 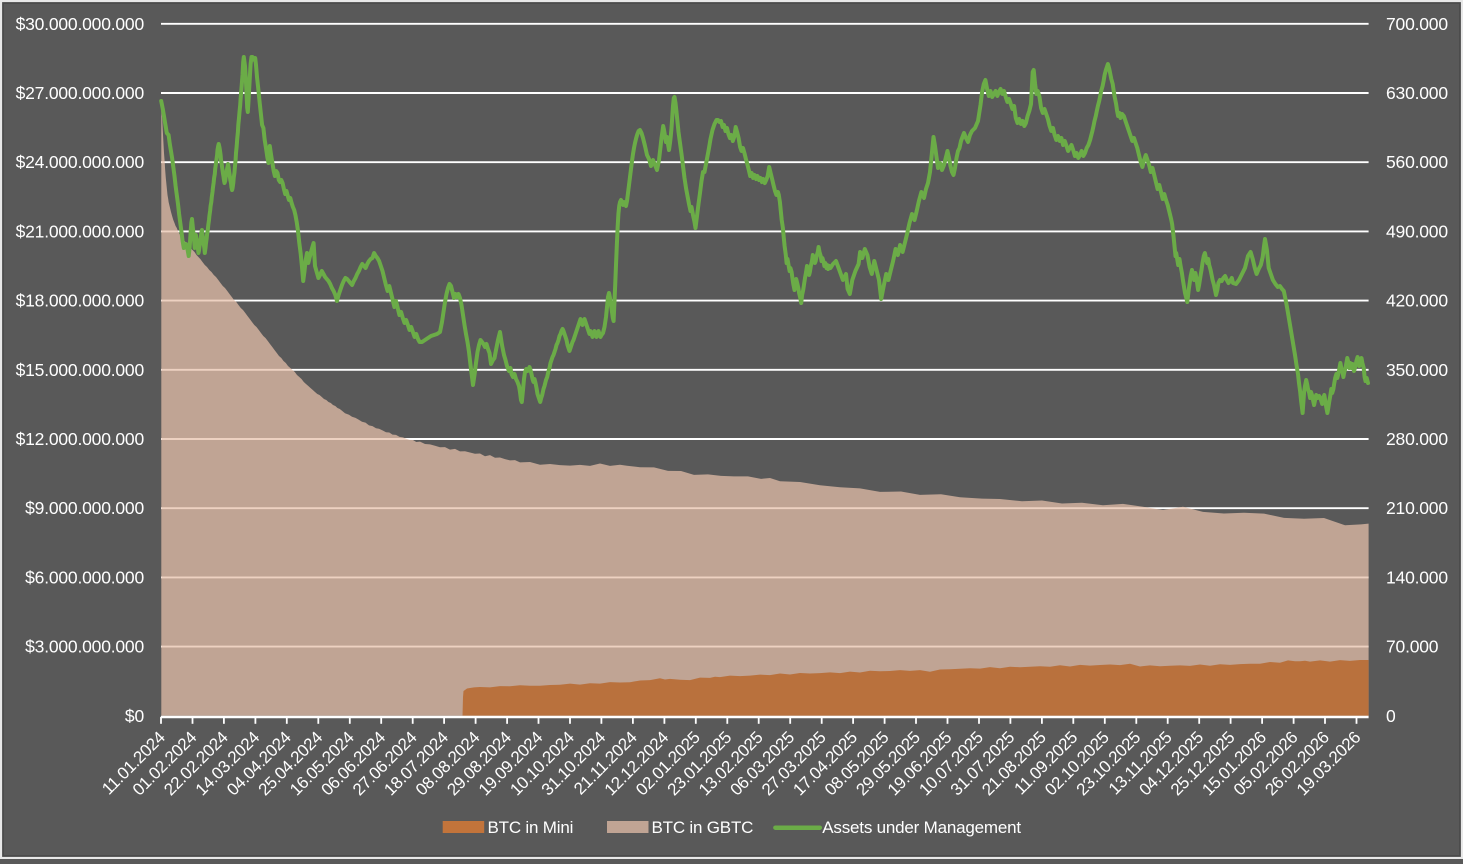 I want to click on svg-text: 280.000, so click(x=1417, y=439).